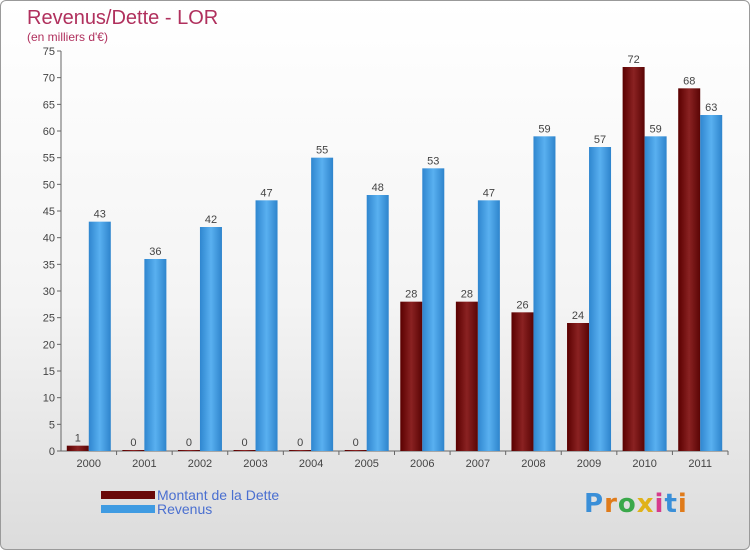  What do you see at coordinates (422, 464) in the screenshot?
I see `x-tick-label: 2006` at bounding box center [422, 464].